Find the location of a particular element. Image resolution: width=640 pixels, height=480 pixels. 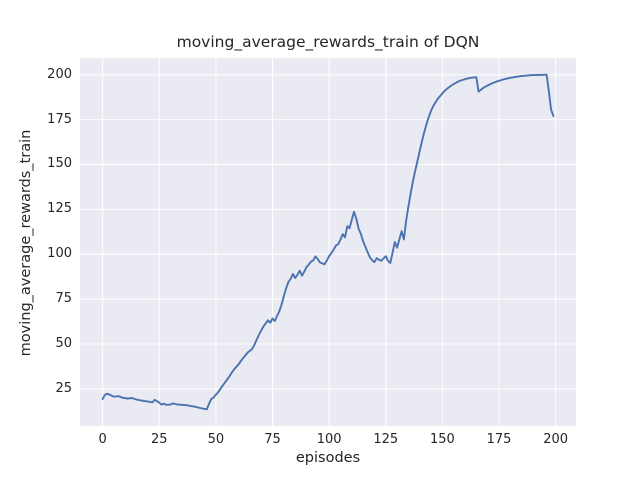

x-tick-label: 25 is located at coordinates (159, 439).